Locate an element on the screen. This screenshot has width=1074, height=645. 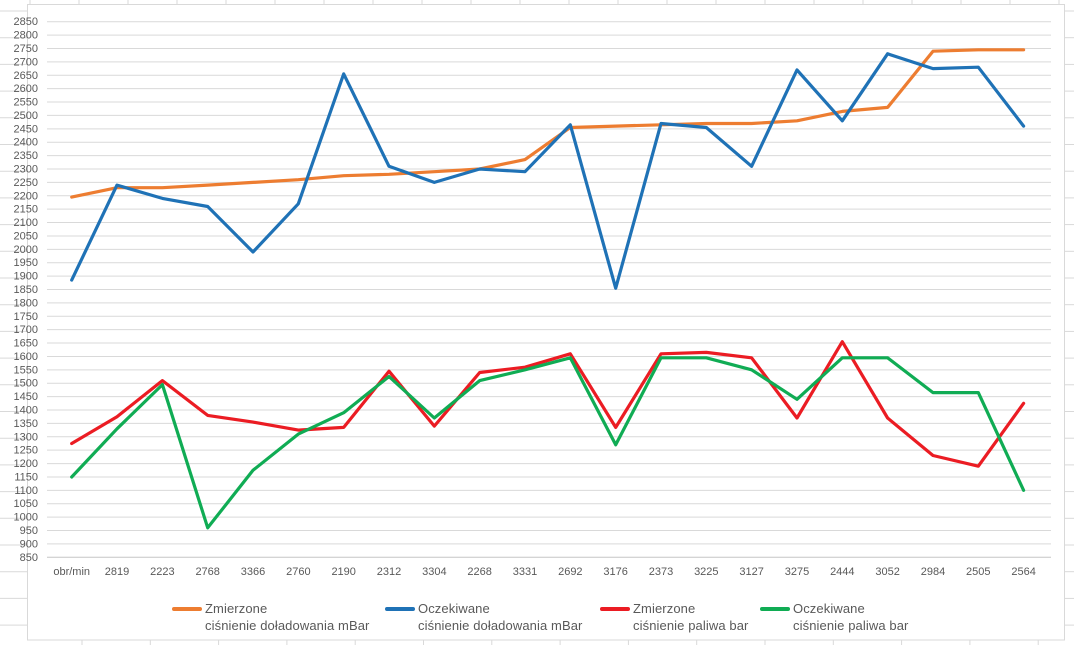
y-axis-tick-label: 1150 is located at coordinates (26, 477).